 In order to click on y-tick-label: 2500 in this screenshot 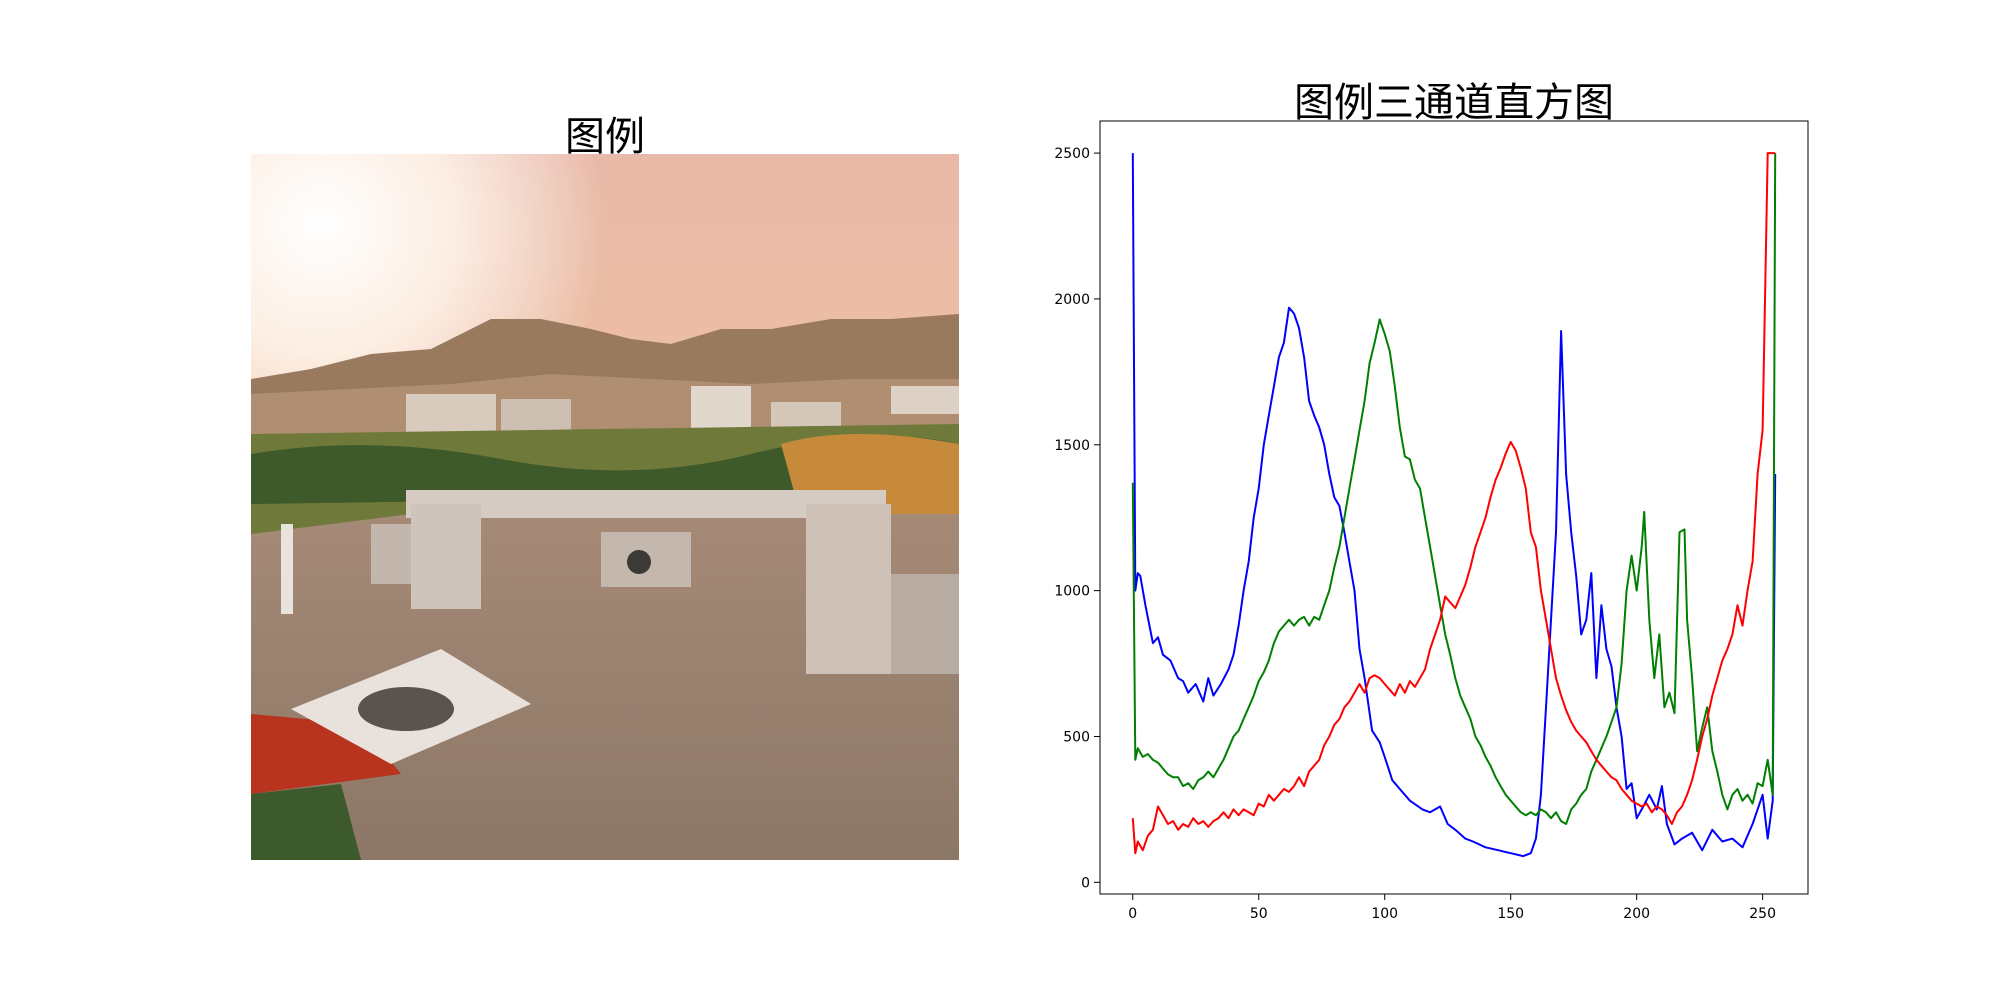, I will do `click(1072, 154)`.